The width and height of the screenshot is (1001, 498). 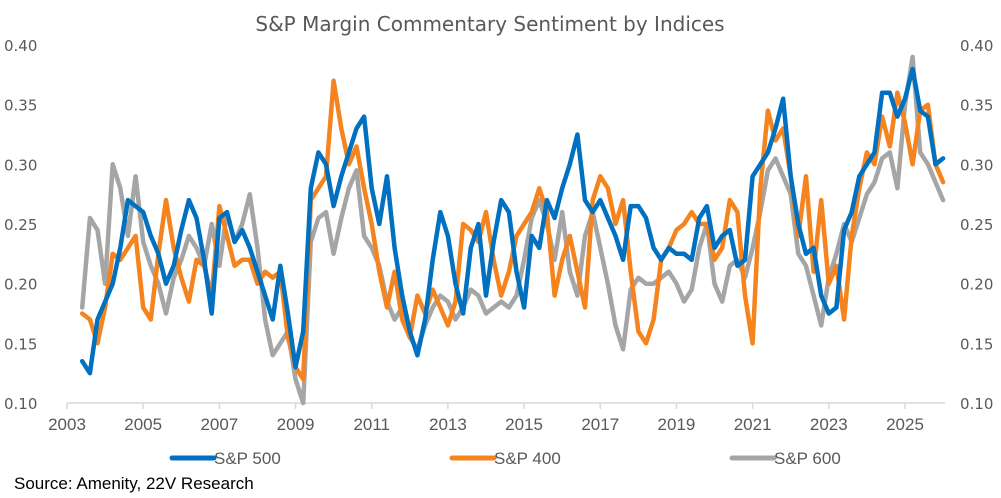 What do you see at coordinates (905, 424) in the screenshot?
I see `x-tick-label: 2025` at bounding box center [905, 424].